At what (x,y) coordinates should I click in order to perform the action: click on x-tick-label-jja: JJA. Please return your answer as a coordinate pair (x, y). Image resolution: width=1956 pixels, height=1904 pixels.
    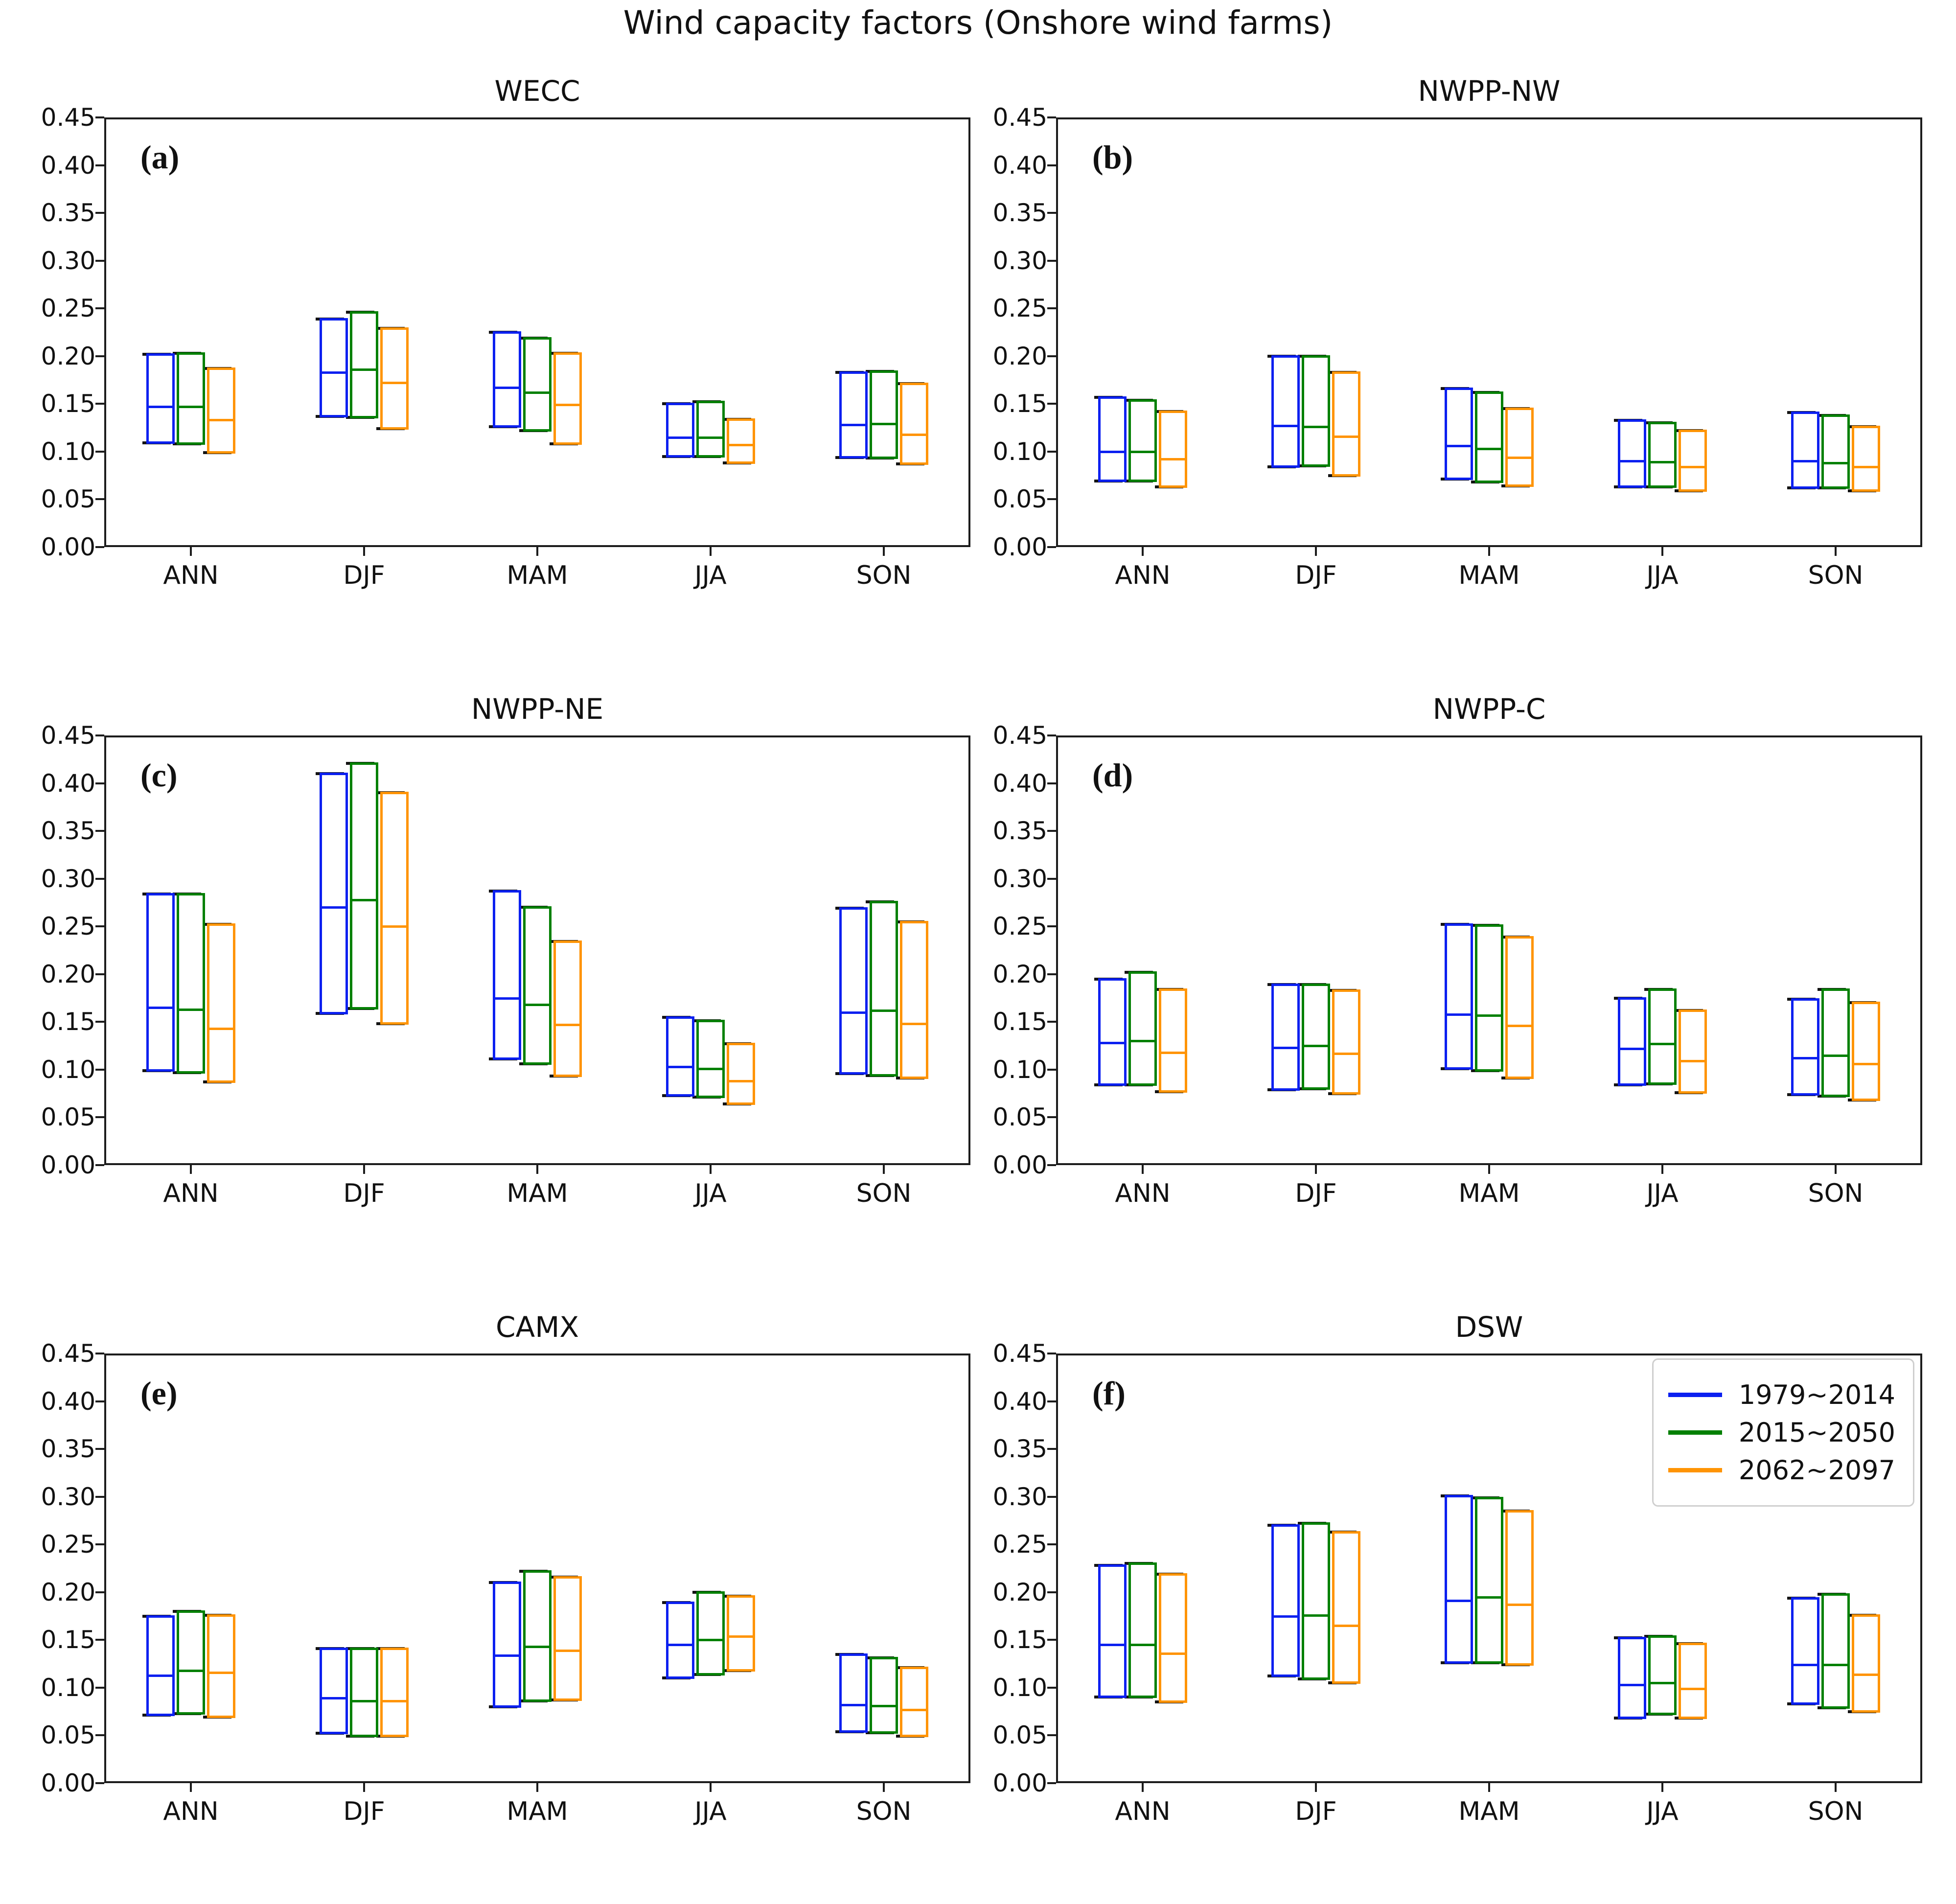
    Looking at the image, I should click on (1662, 1812).